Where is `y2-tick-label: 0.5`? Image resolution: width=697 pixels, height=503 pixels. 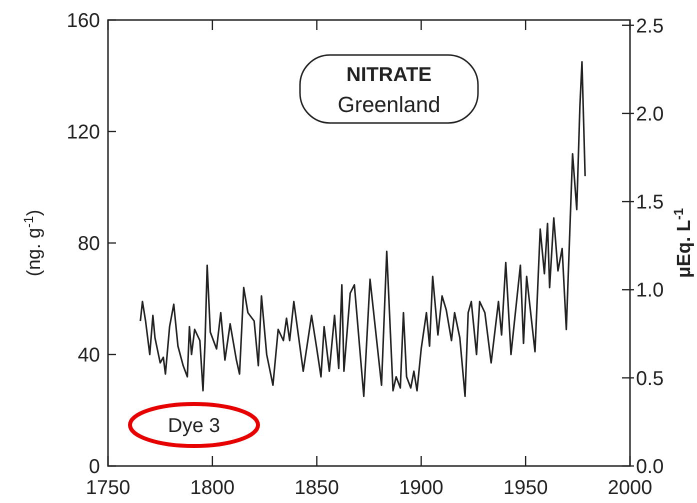
y2-tick-label: 0.5 is located at coordinates (650, 379).